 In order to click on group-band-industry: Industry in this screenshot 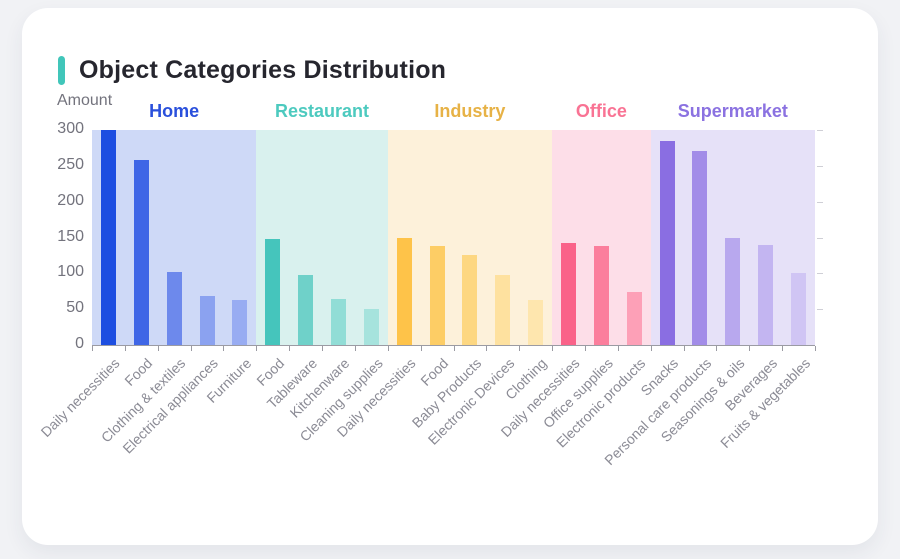, I will do `click(470, 223)`.